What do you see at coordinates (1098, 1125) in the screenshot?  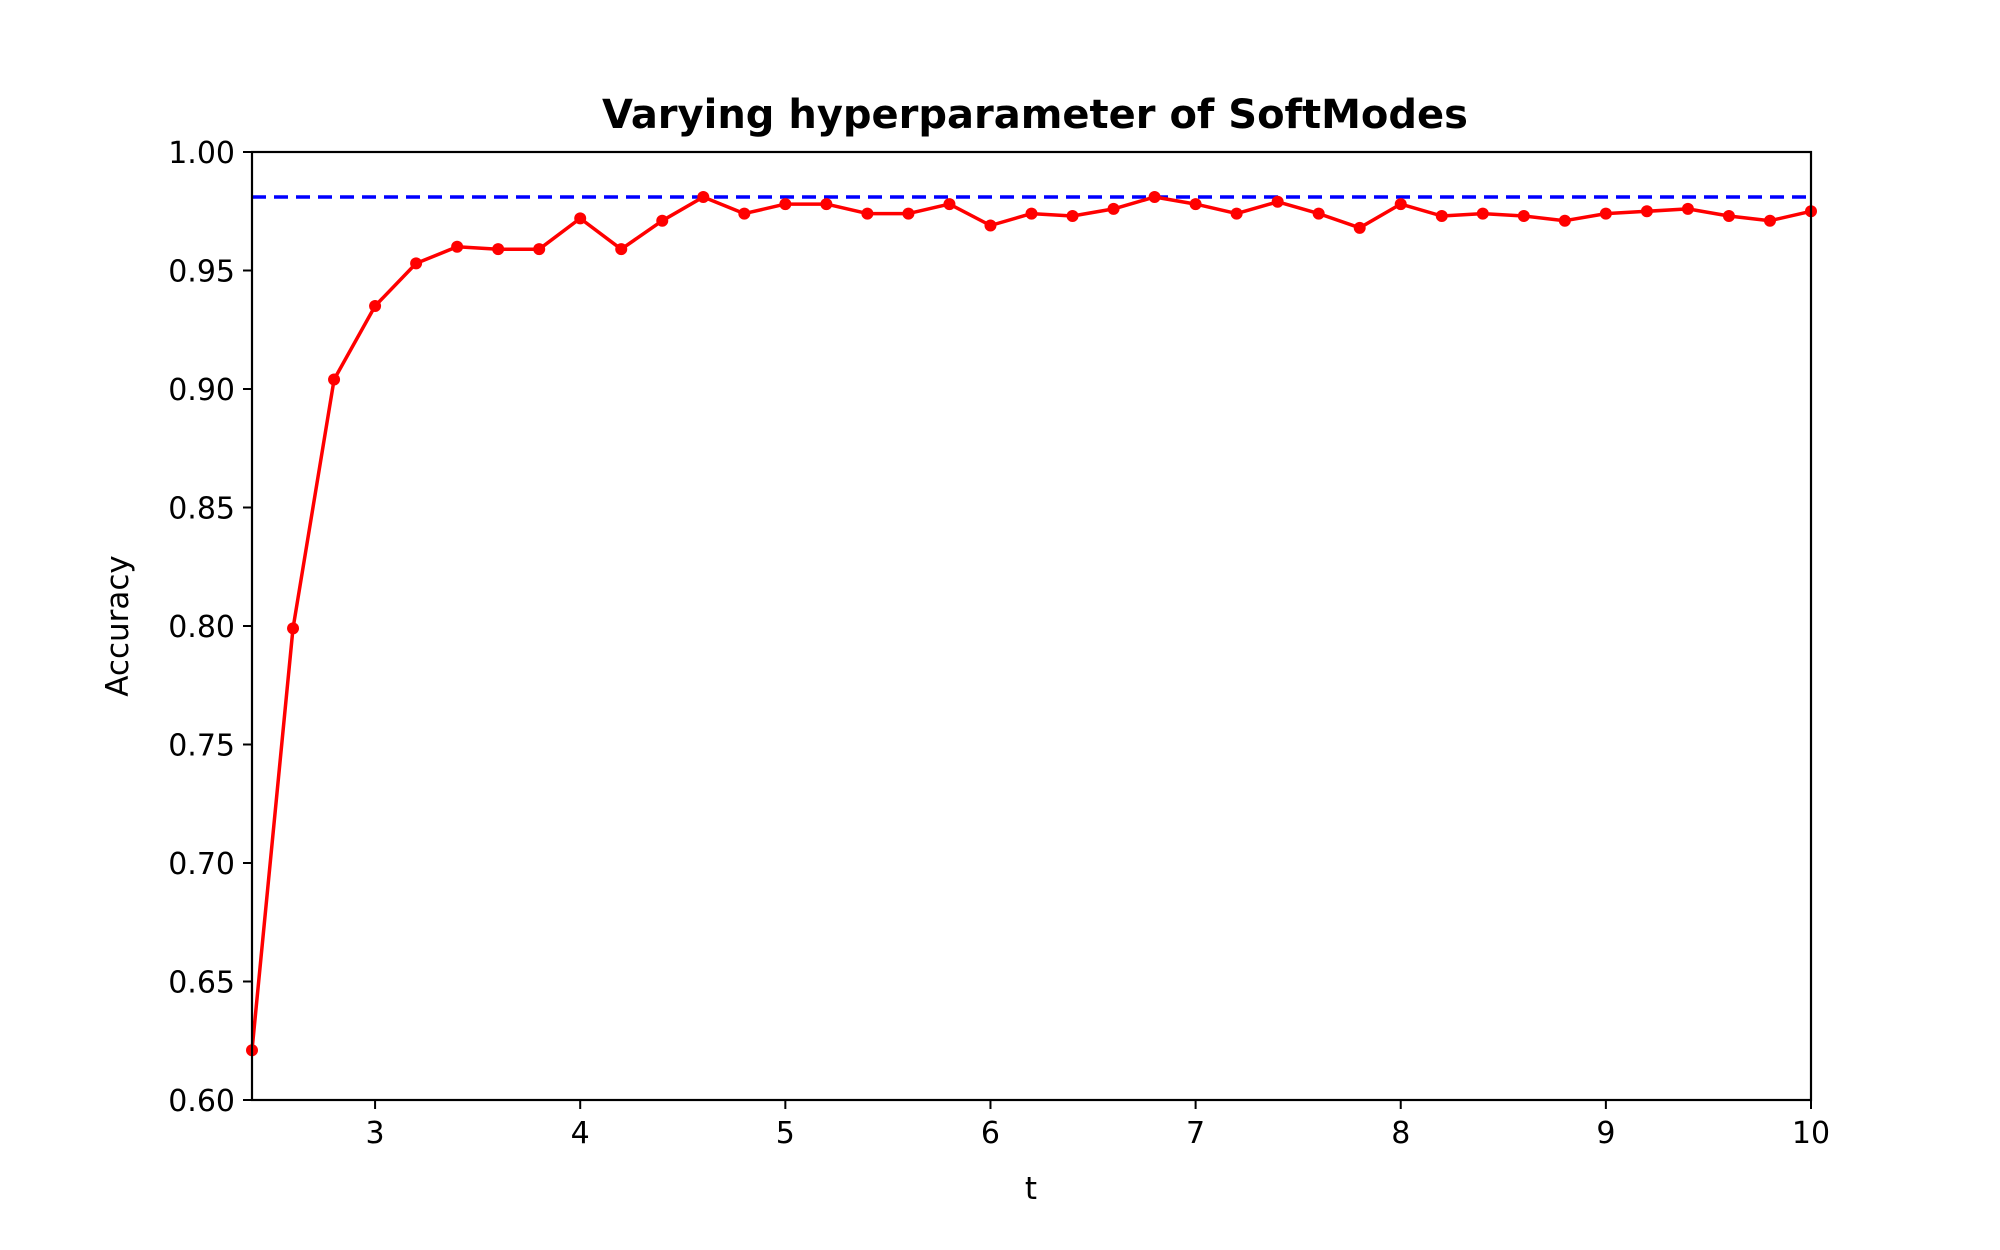 I see `x-axis: 3 4 5 6 7 8 9 10` at bounding box center [1098, 1125].